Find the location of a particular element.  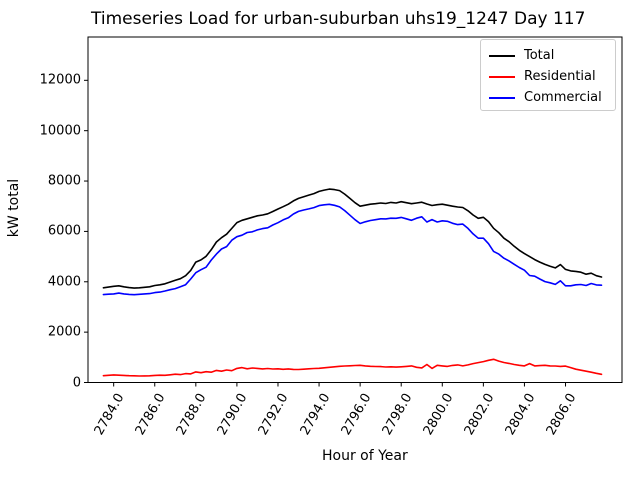

legend: Total Residential Commercial is located at coordinates (548, 75).